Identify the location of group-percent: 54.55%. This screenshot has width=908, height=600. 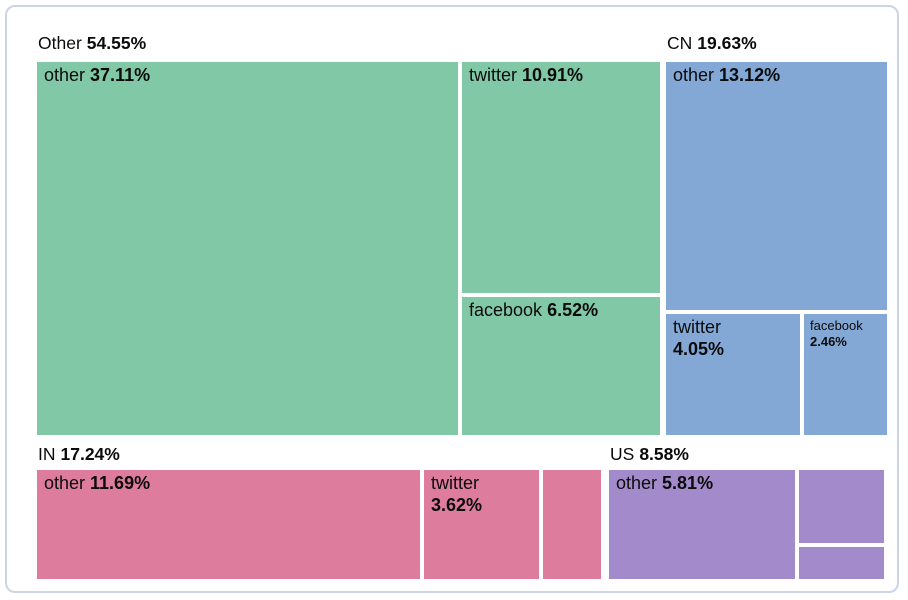
(116, 43).